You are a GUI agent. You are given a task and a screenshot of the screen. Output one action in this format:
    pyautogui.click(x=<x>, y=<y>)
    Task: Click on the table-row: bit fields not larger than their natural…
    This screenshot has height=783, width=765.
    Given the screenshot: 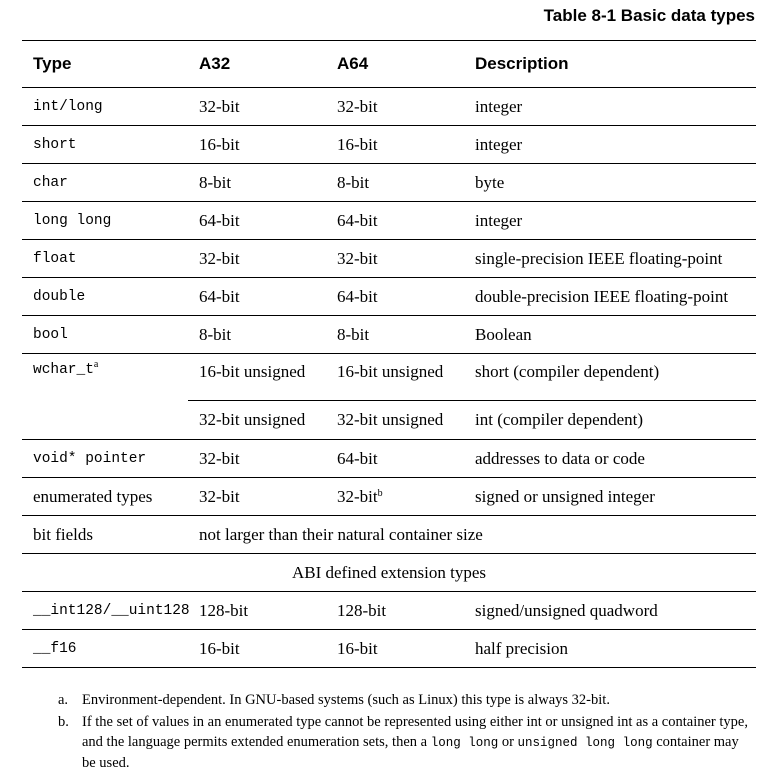 What is the action you would take?
    pyautogui.click(x=389, y=534)
    